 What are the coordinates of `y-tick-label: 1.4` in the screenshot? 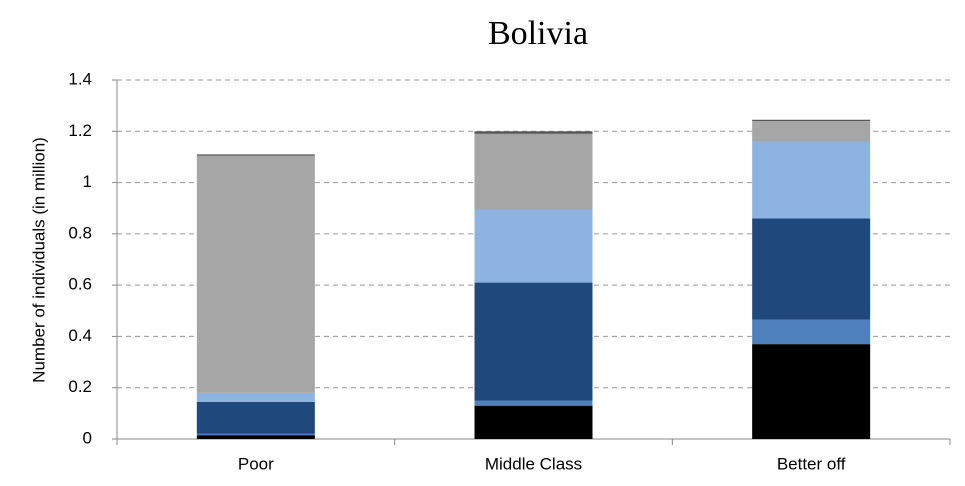 It's located at (80, 78).